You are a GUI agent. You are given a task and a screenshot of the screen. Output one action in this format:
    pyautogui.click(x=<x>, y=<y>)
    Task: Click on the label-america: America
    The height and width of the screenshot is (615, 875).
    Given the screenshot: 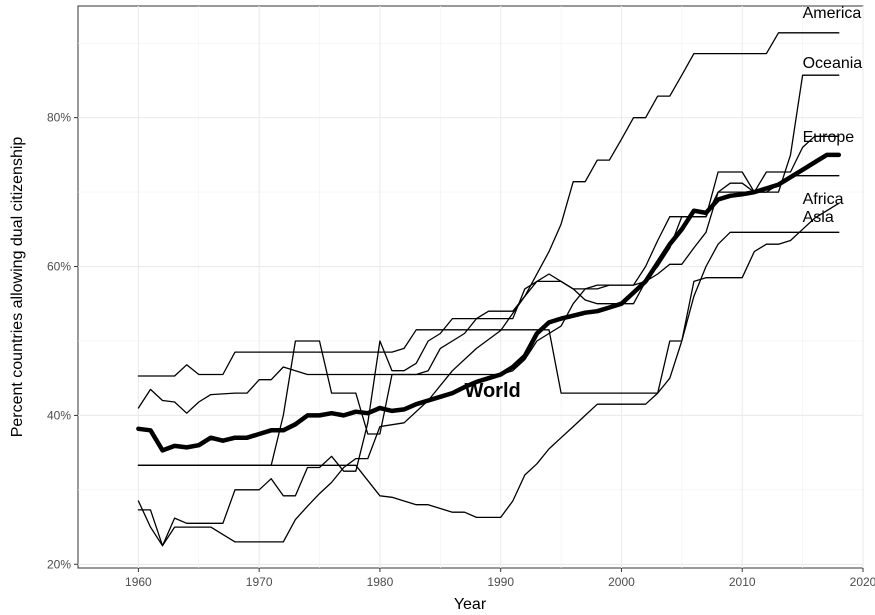 What is the action you would take?
    pyautogui.click(x=832, y=13)
    